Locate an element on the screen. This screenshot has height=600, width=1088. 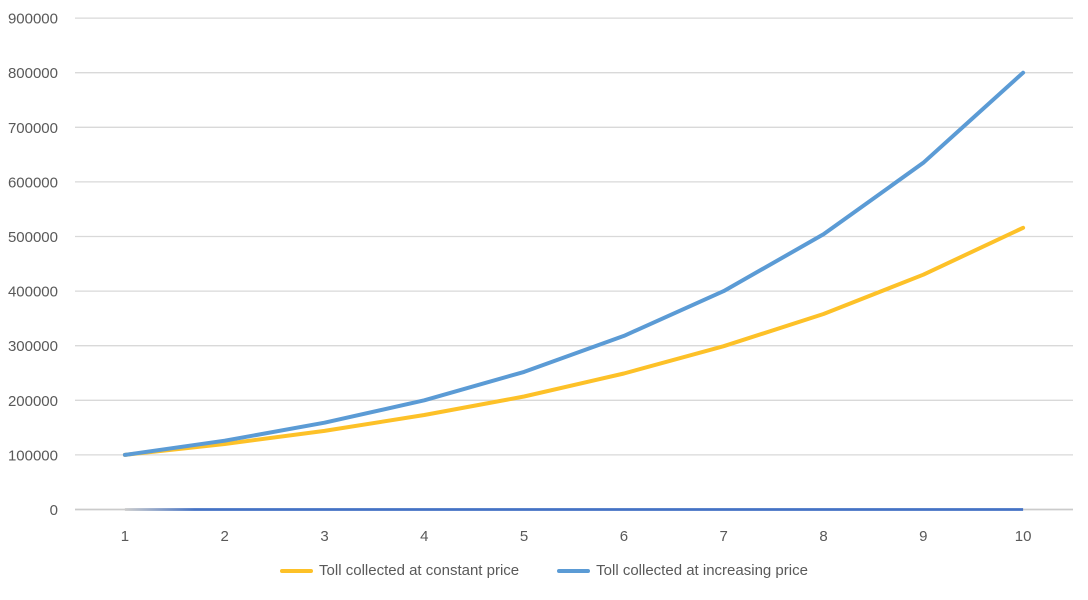
legend-swatch-increasing-price is located at coordinates (574, 570).